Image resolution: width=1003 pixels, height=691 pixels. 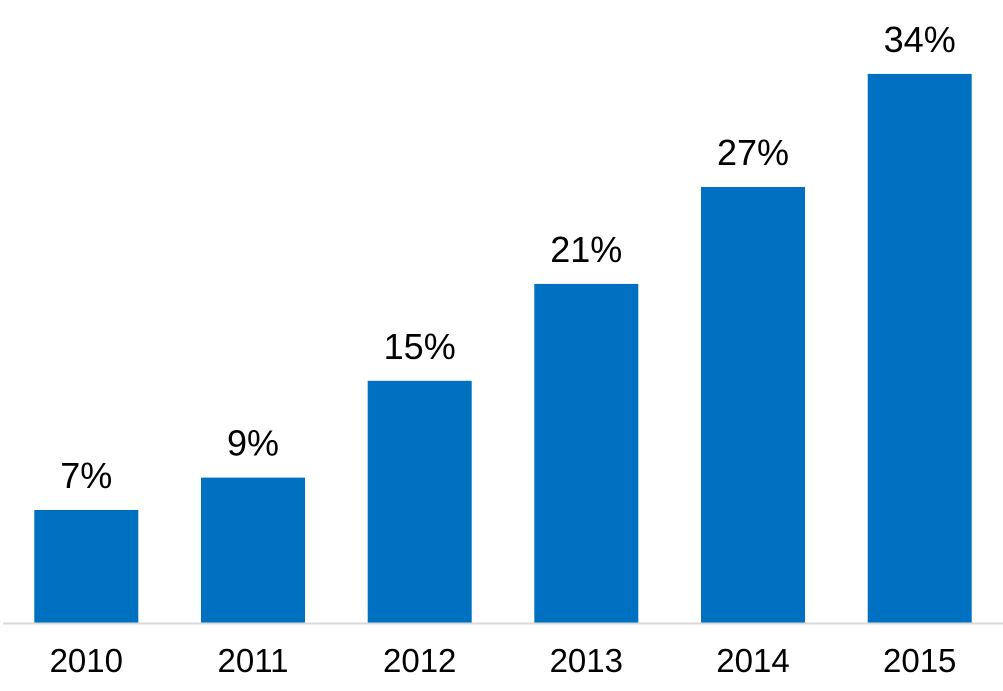 What do you see at coordinates (253, 550) in the screenshot?
I see `bar-2011` at bounding box center [253, 550].